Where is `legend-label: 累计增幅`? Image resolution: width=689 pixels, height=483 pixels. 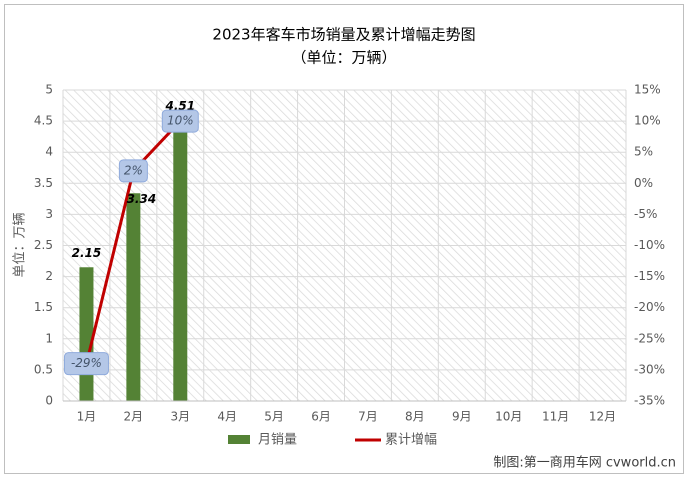
legend-label: 累计增幅 is located at coordinates (411, 440).